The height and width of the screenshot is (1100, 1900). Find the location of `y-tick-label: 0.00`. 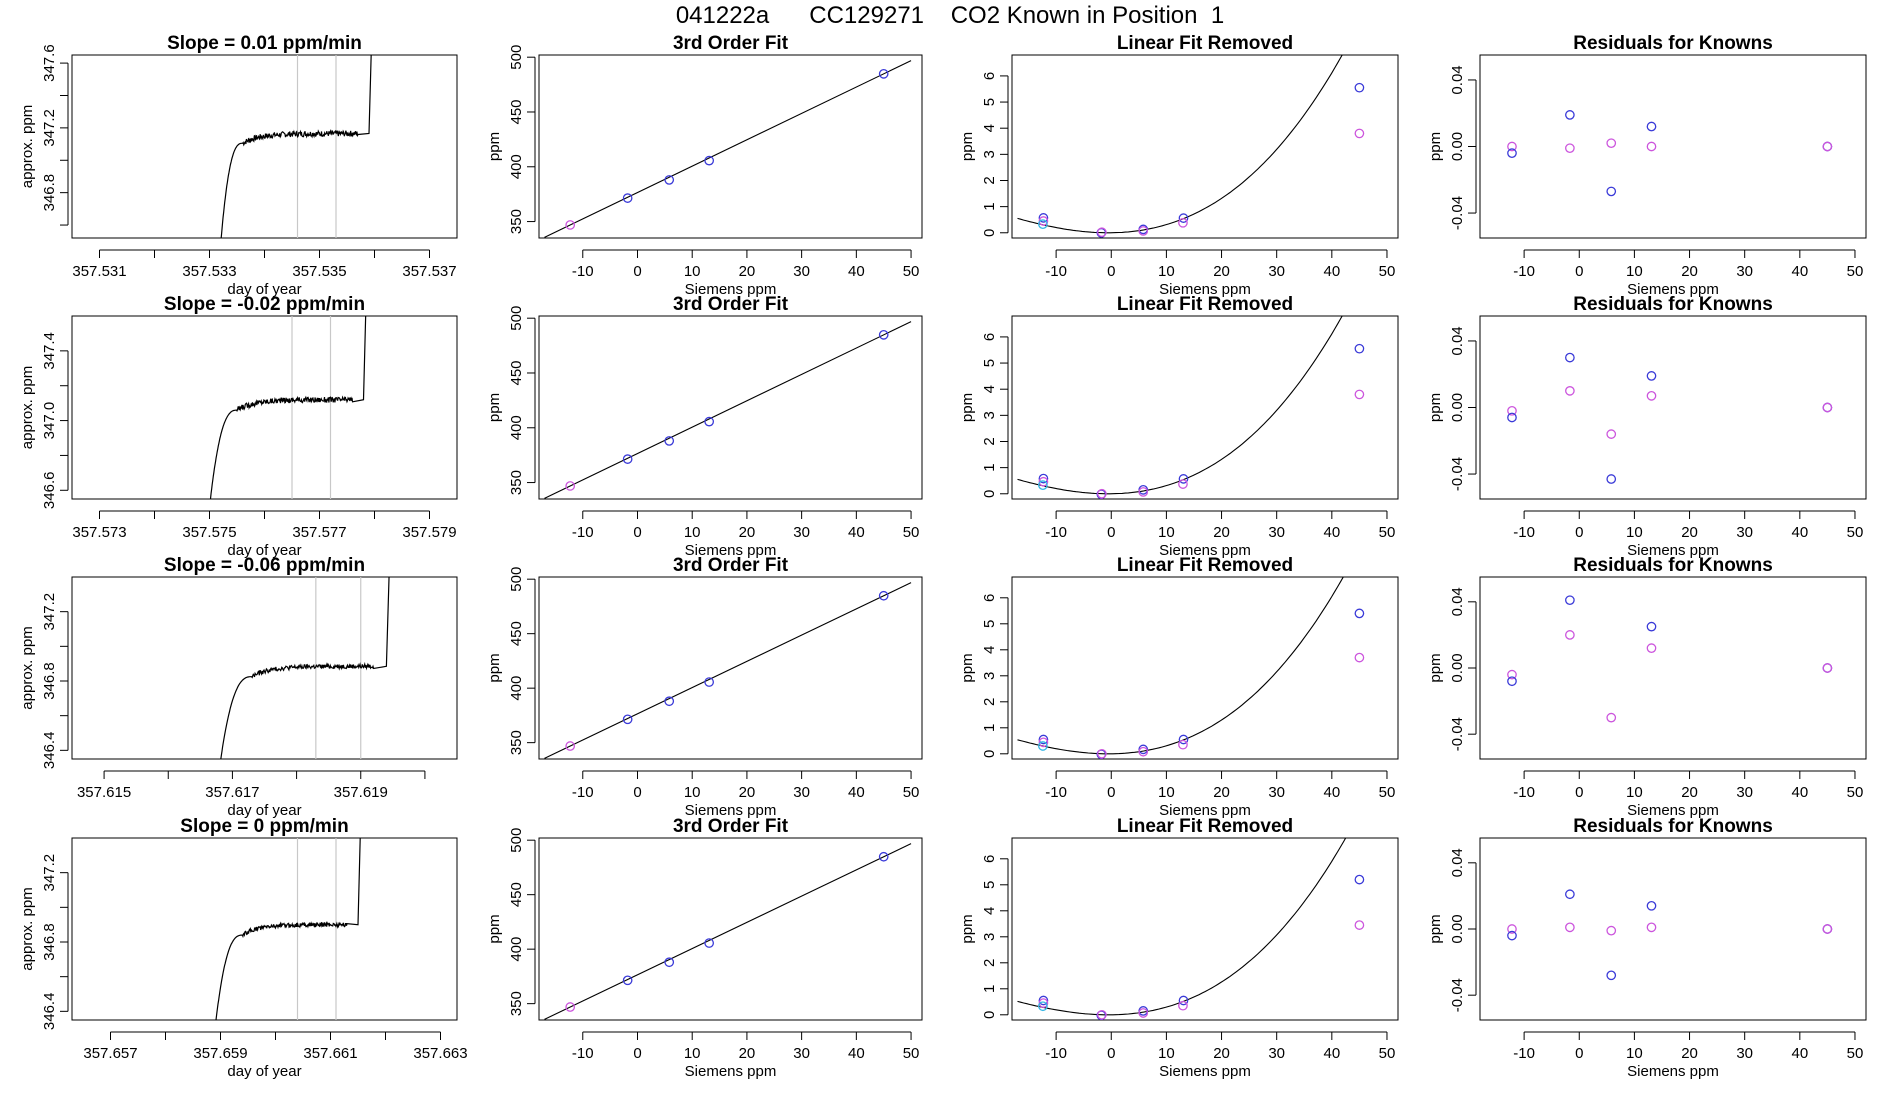

y-tick-label: 0.00 is located at coordinates (1457, 928).